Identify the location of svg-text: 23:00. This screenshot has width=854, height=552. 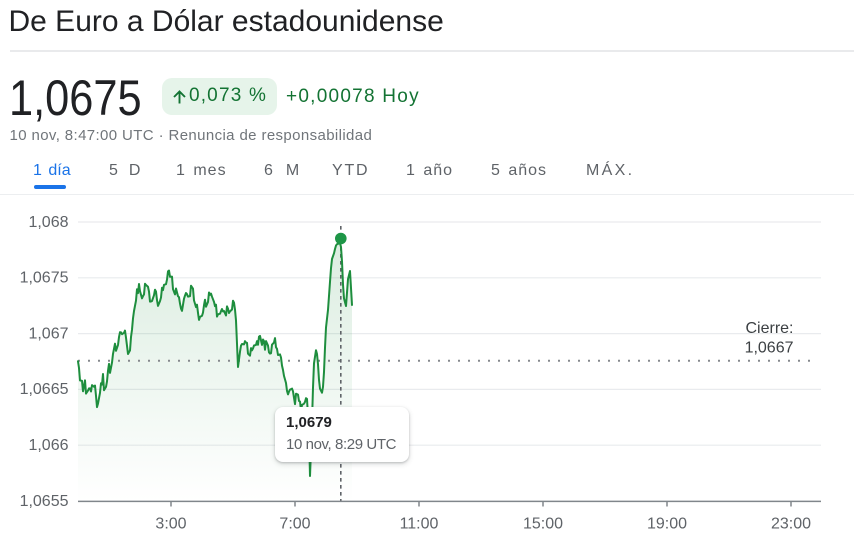
(791, 524).